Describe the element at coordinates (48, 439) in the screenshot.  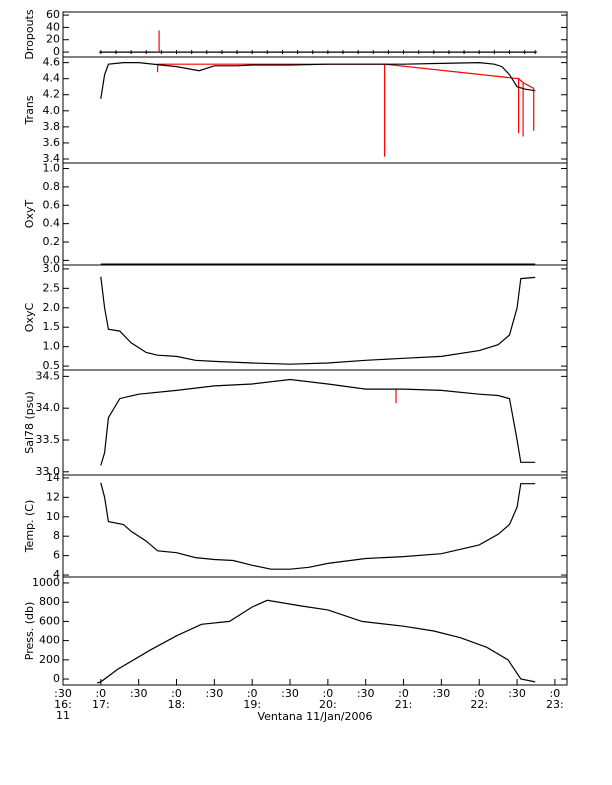
I see `y-tick-label: 33.5` at that location.